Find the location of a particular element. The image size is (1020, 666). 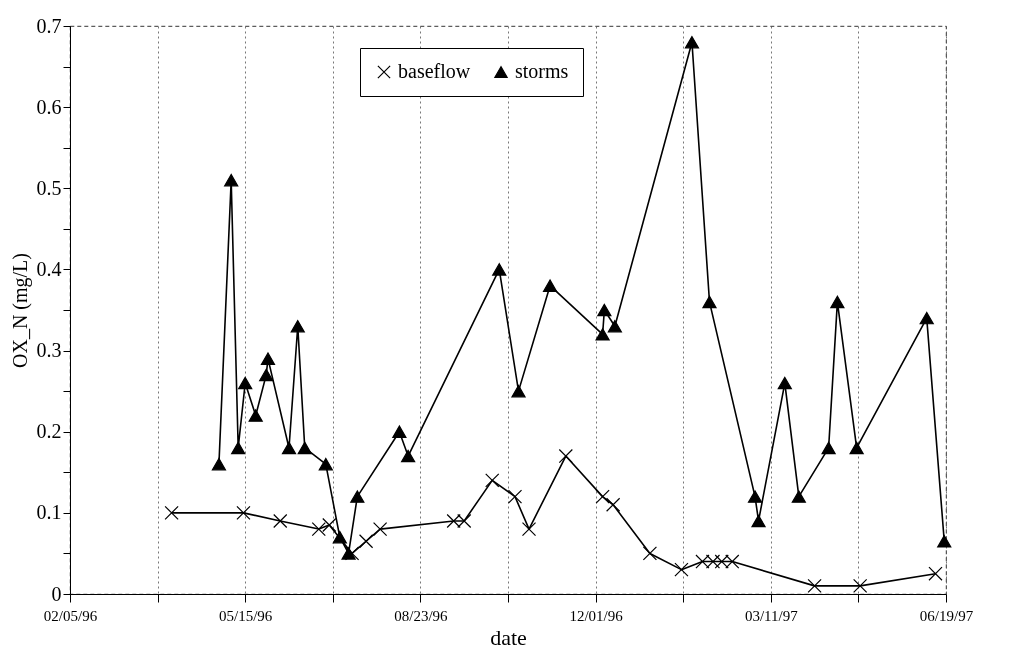

legend-label: baseflow is located at coordinates (434, 71).